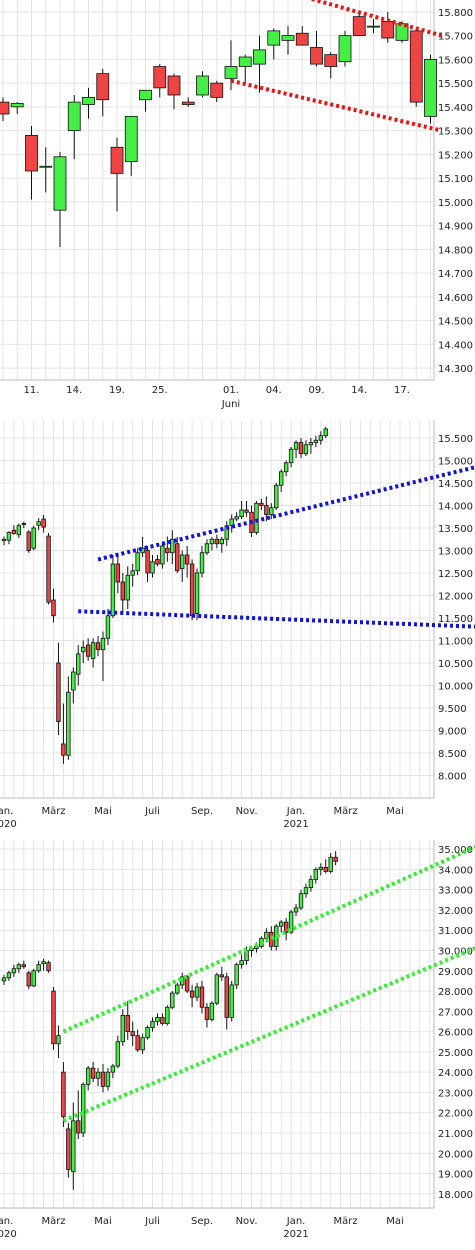 This screenshot has width=475, height=1250. Describe the element at coordinates (295, 824) in the screenshot. I see `x-sub-label: 2021` at that location.